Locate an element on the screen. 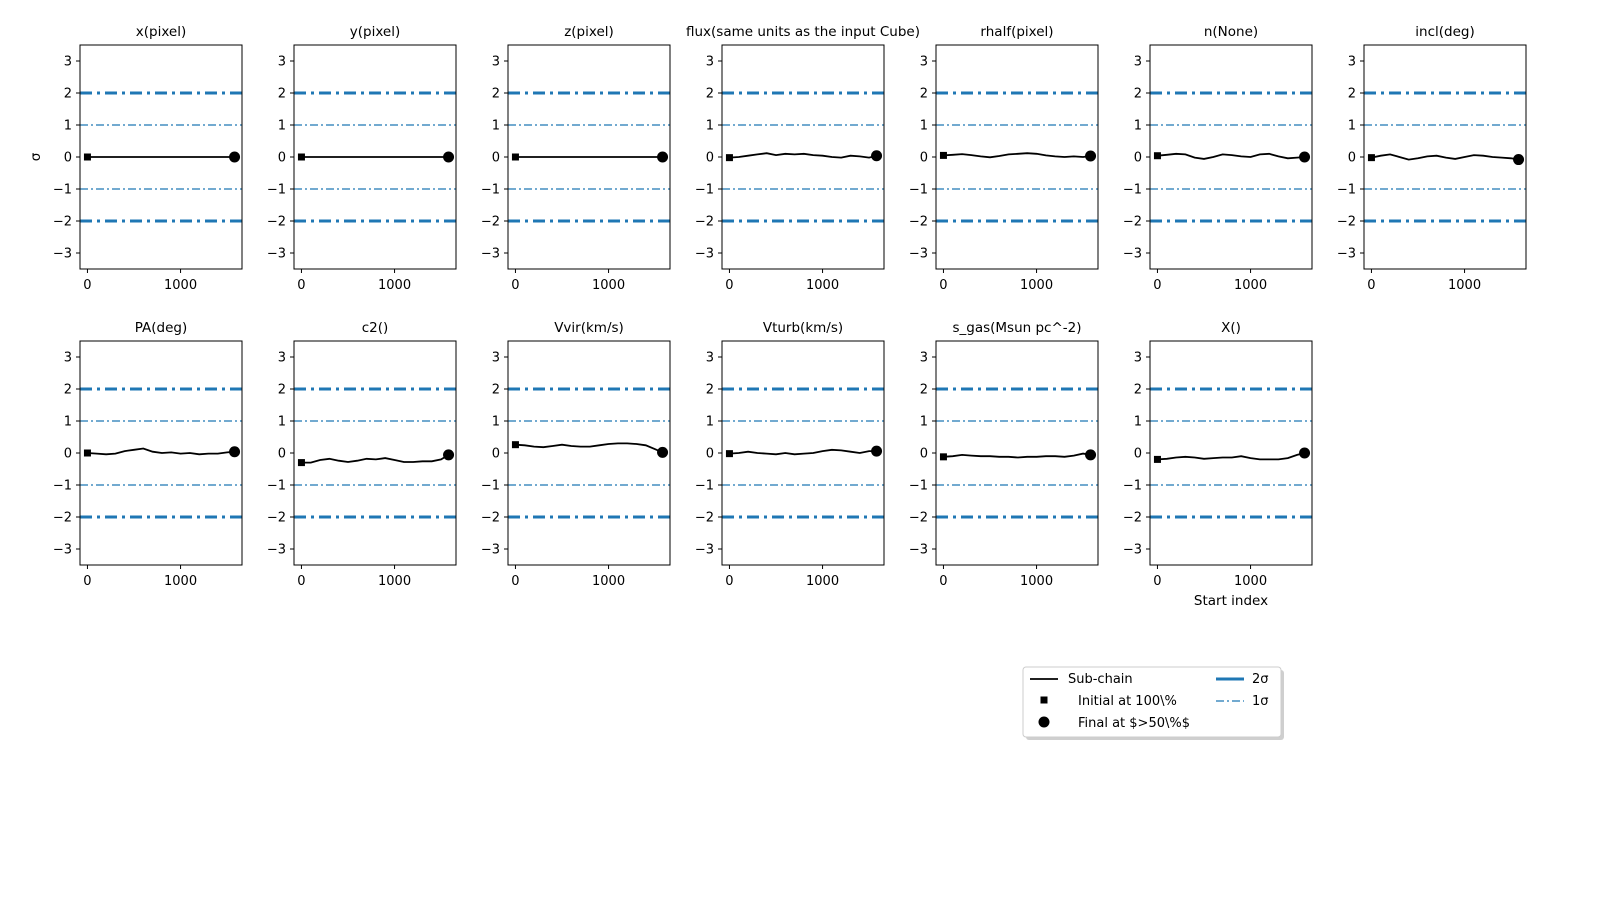 This screenshot has width=1600, height=900. panel: Vturb(km/s) 3 2 1 0 −1 −2 −3 0 1000 is located at coordinates (790, 454).